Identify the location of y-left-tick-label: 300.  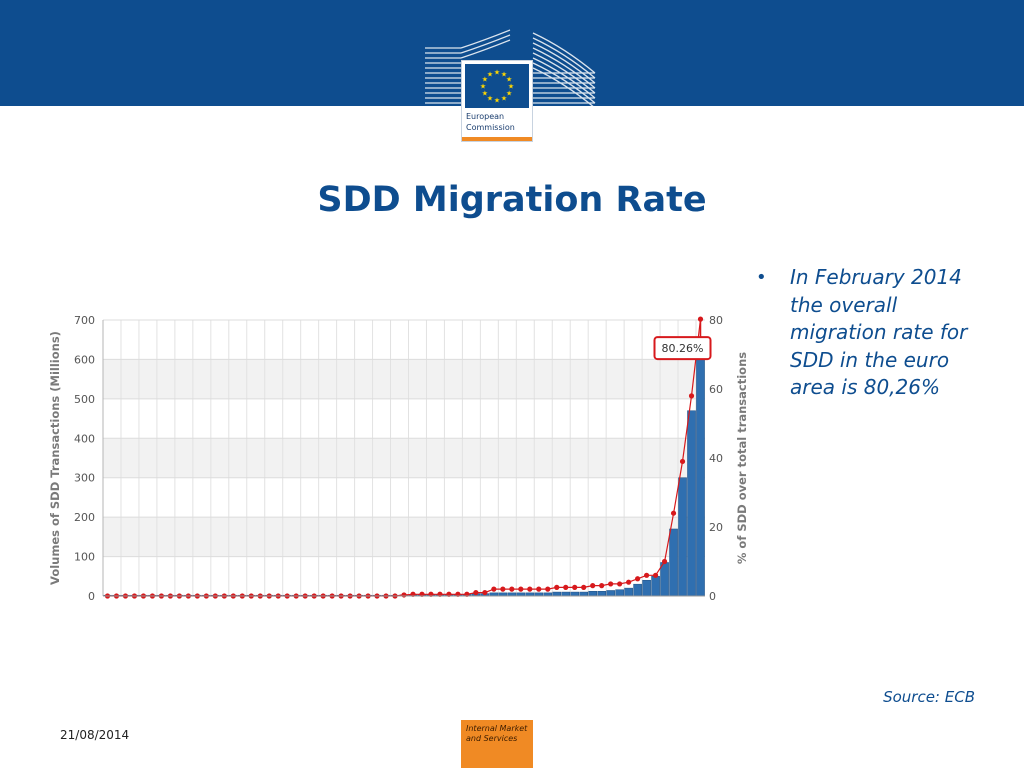
(84, 478).